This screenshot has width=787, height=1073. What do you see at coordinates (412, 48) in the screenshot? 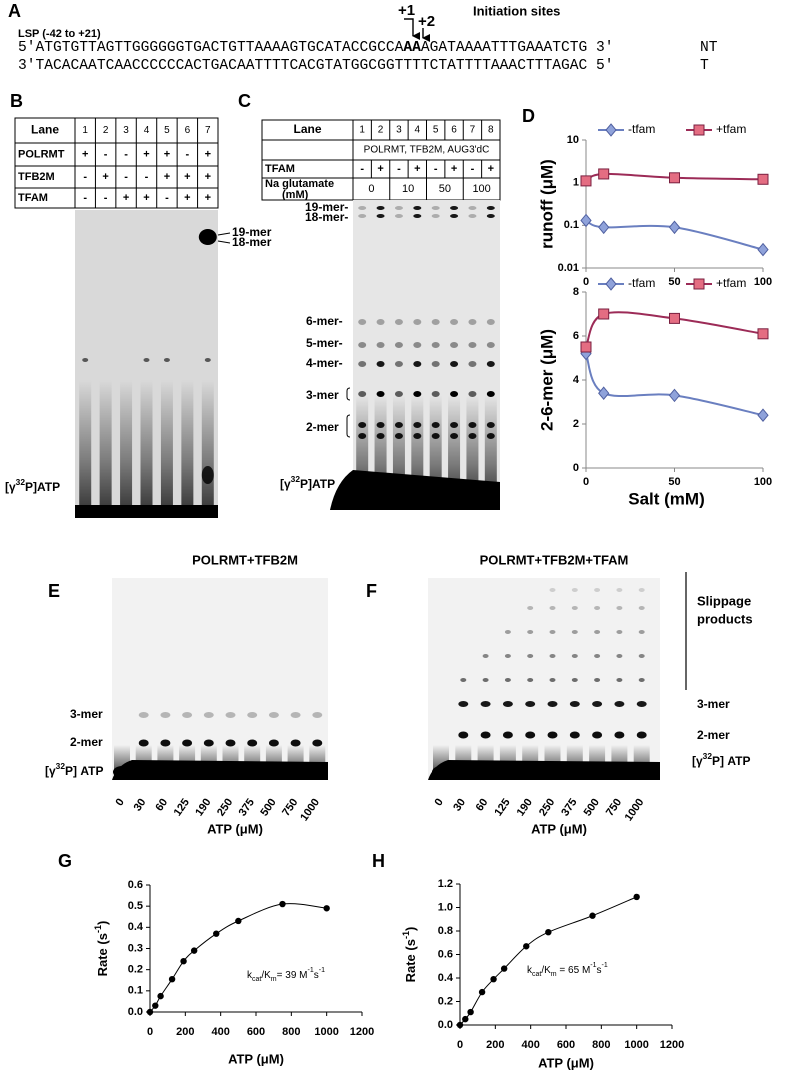
I see `sequence-part: AA` at bounding box center [412, 48].